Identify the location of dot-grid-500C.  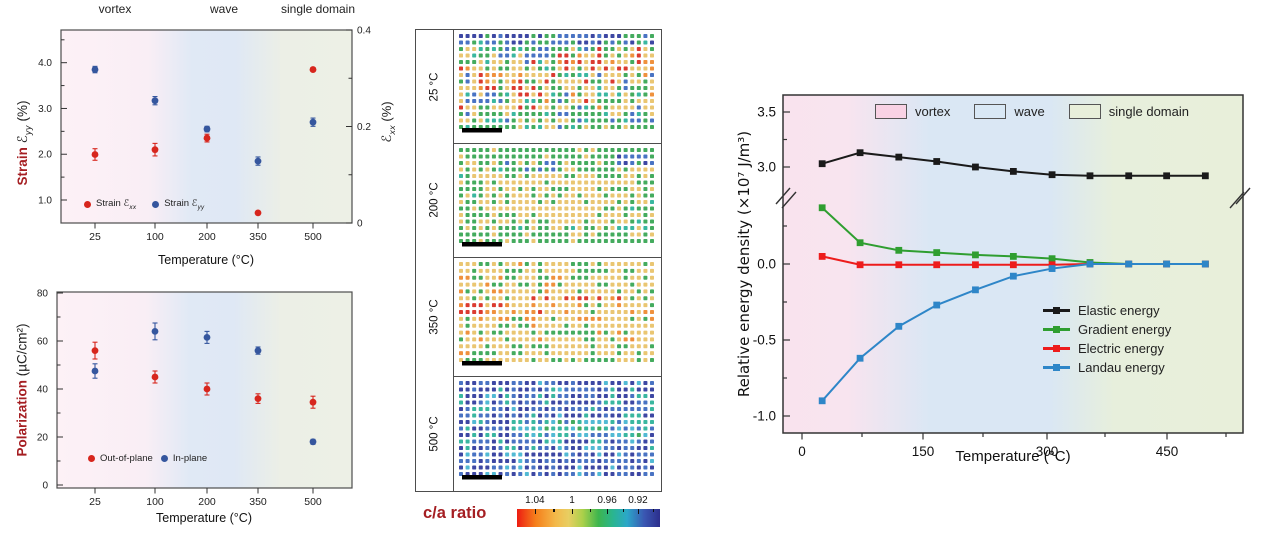
(556, 430).